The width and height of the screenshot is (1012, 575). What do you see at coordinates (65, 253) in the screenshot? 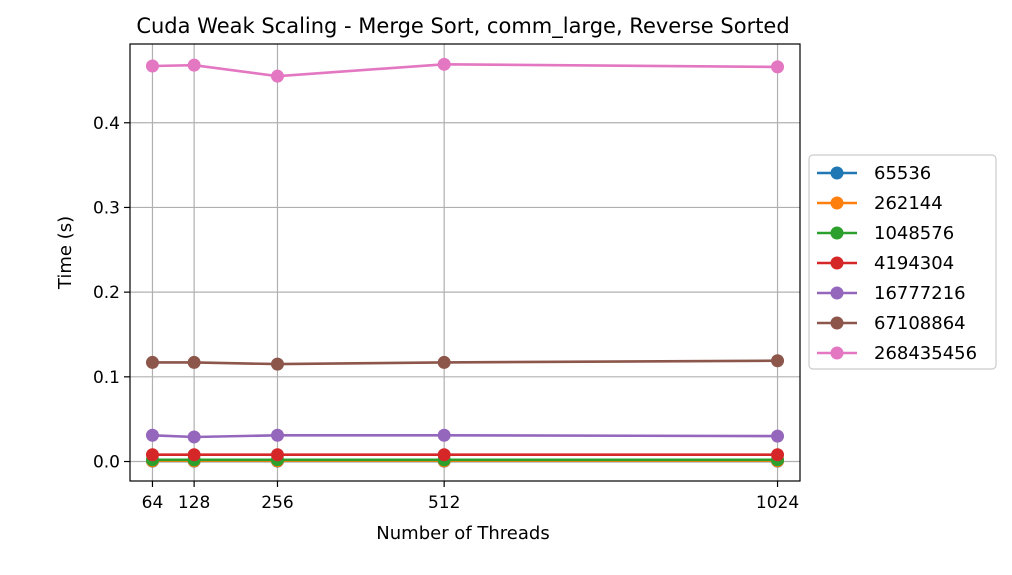
I see `y-axis-label: Time (s)` at bounding box center [65, 253].